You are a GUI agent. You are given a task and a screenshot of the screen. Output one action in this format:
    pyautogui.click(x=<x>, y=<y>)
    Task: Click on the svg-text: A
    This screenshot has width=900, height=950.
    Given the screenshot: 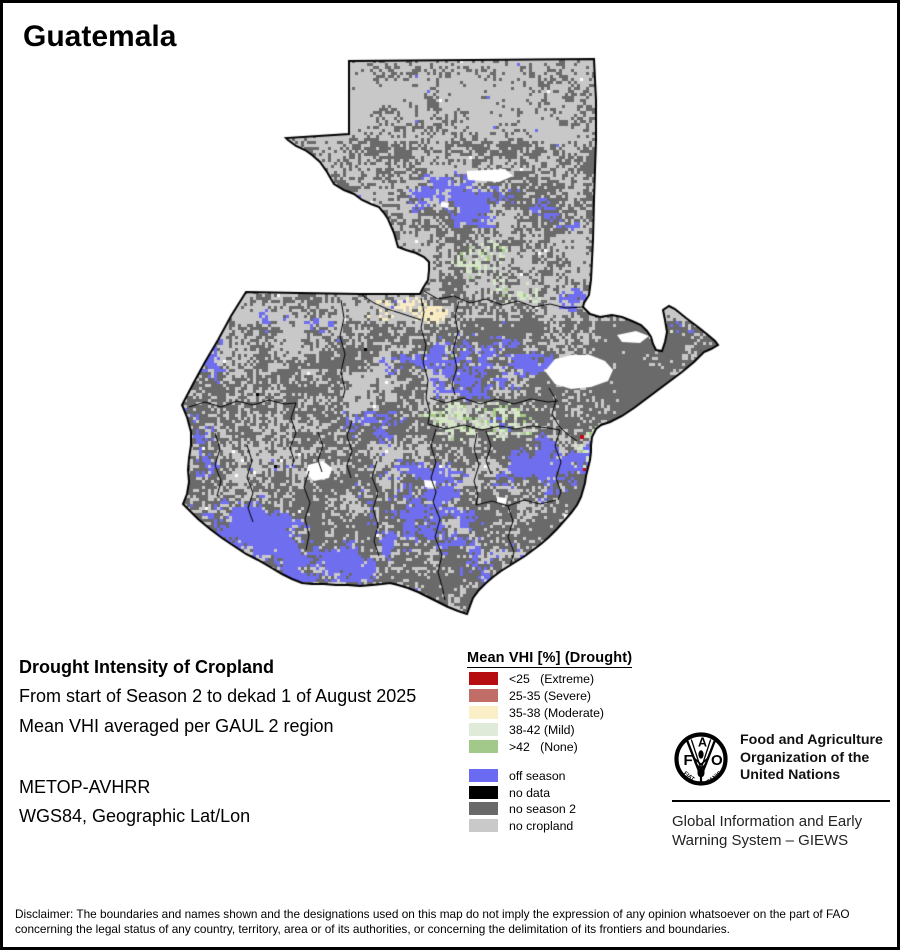 What is the action you would take?
    pyautogui.click(x=702, y=743)
    